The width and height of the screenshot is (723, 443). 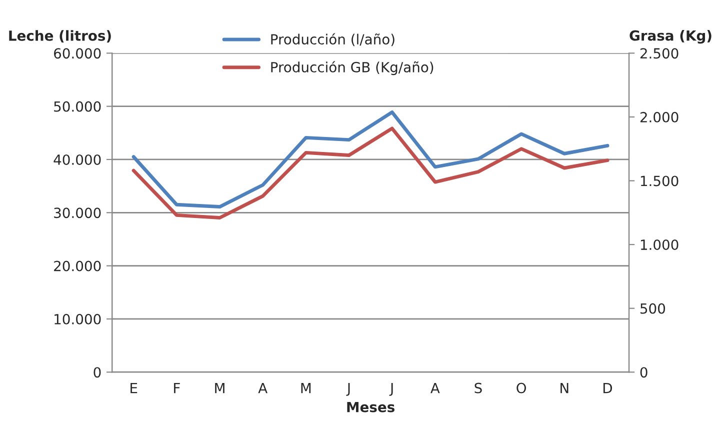 What do you see at coordinates (77, 213) in the screenshot?
I see `y-tick-label: 30.000` at bounding box center [77, 213].